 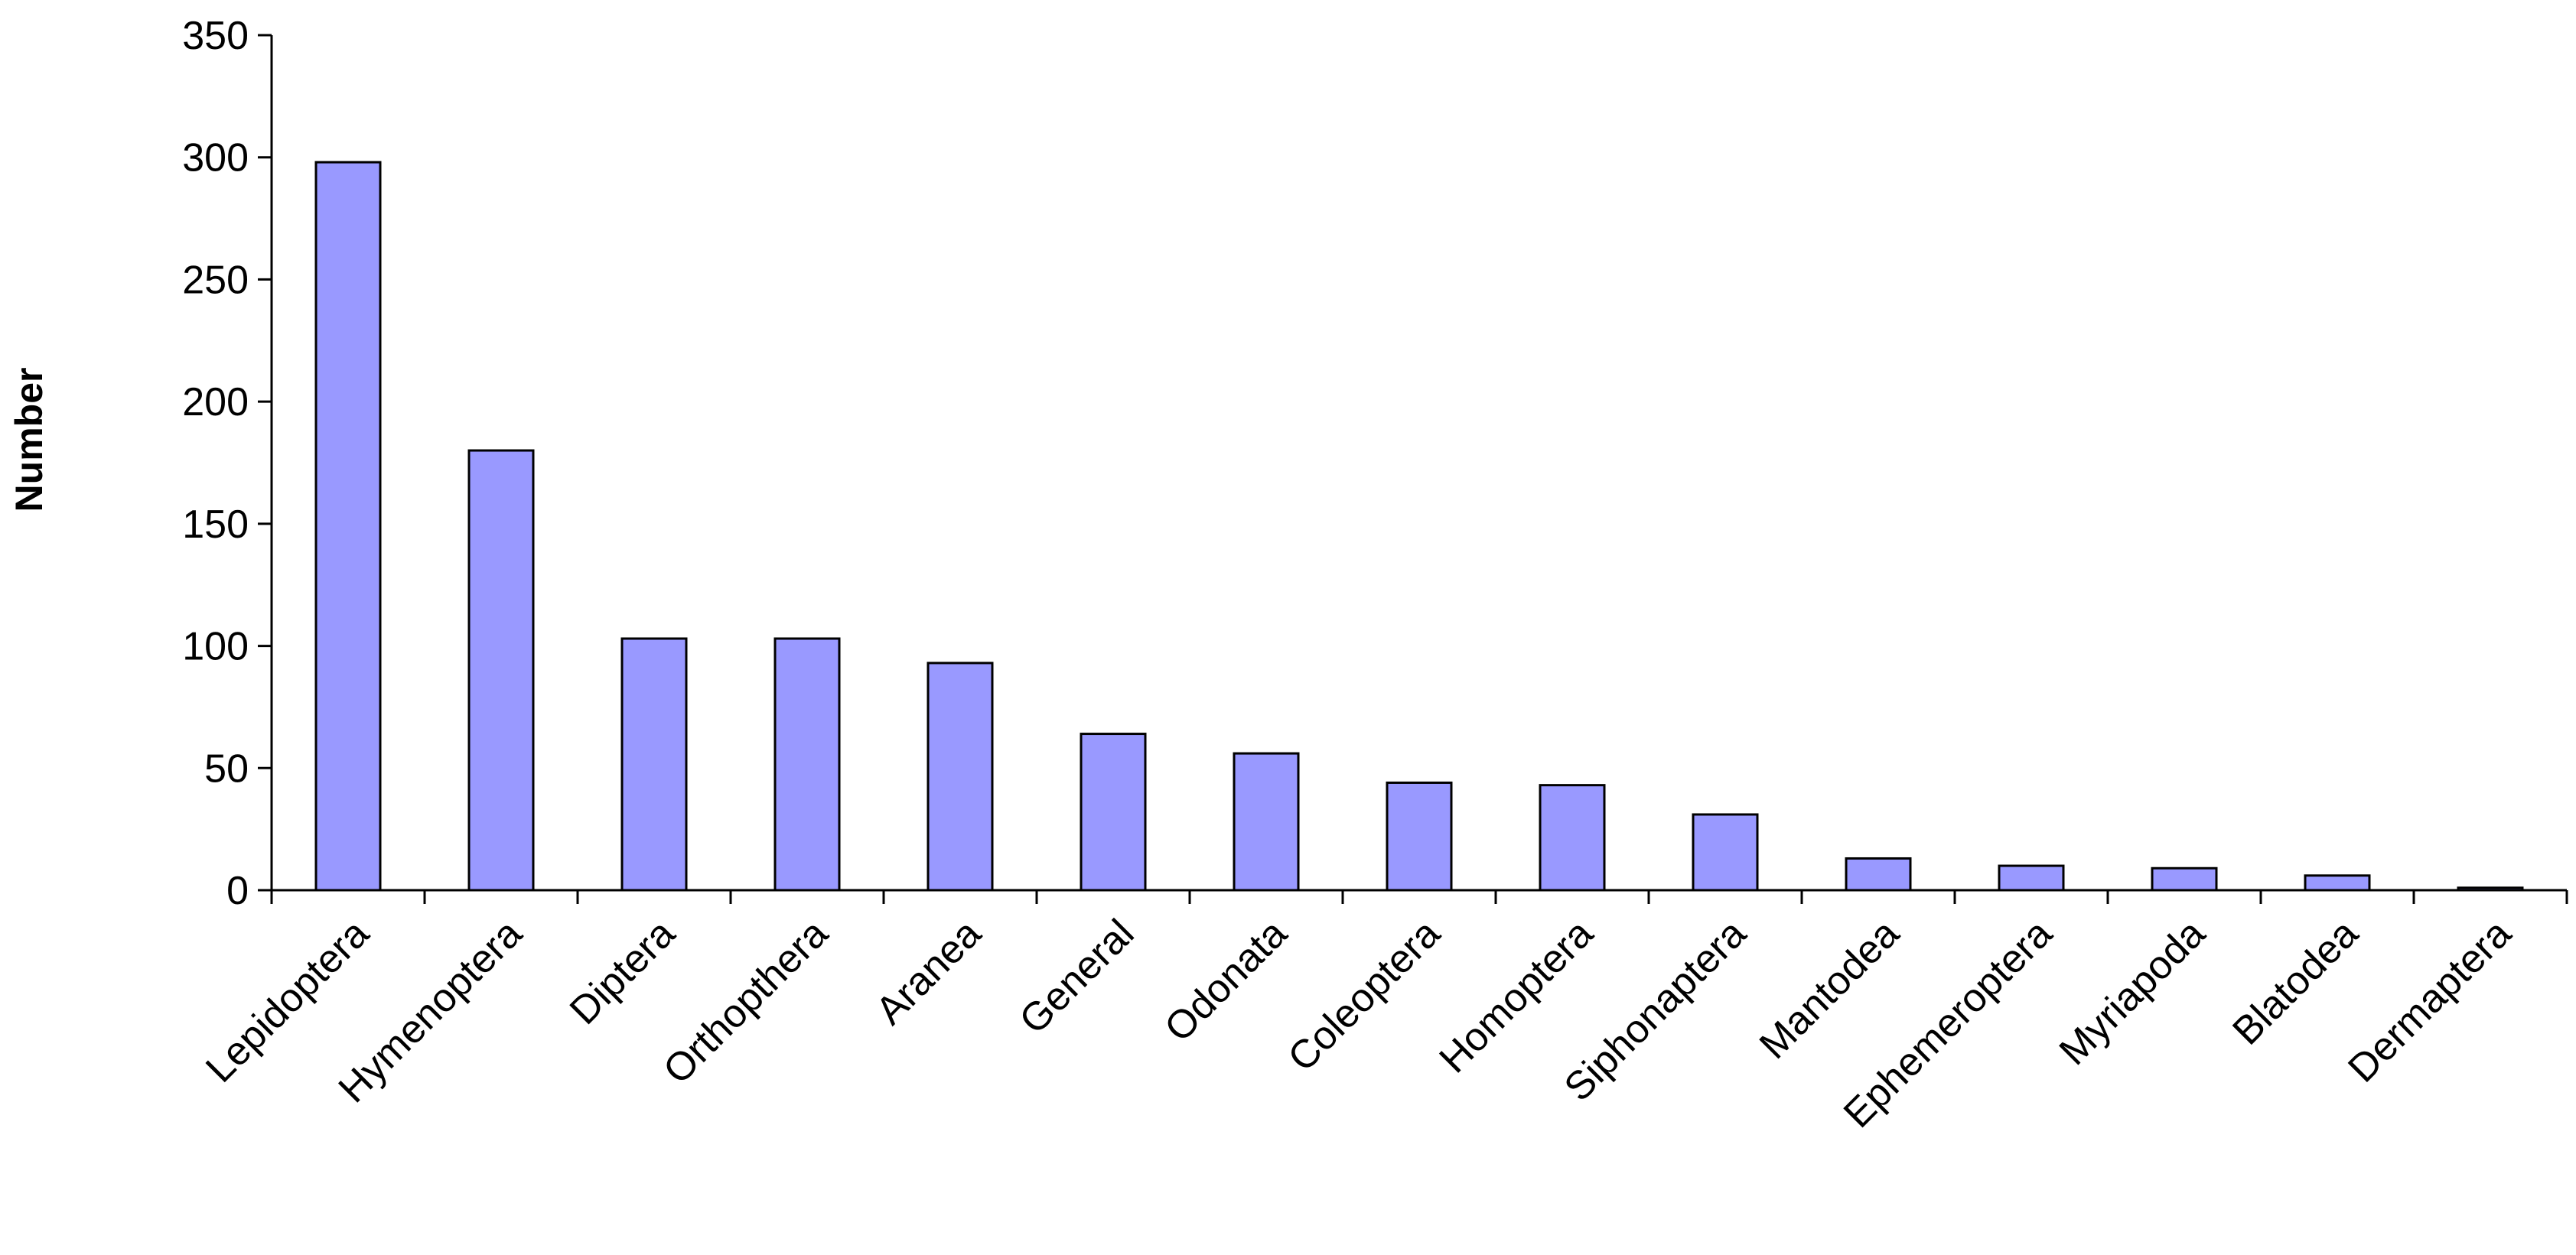 What do you see at coordinates (1419, 897) in the screenshot?
I see `x-axis` at bounding box center [1419, 897].